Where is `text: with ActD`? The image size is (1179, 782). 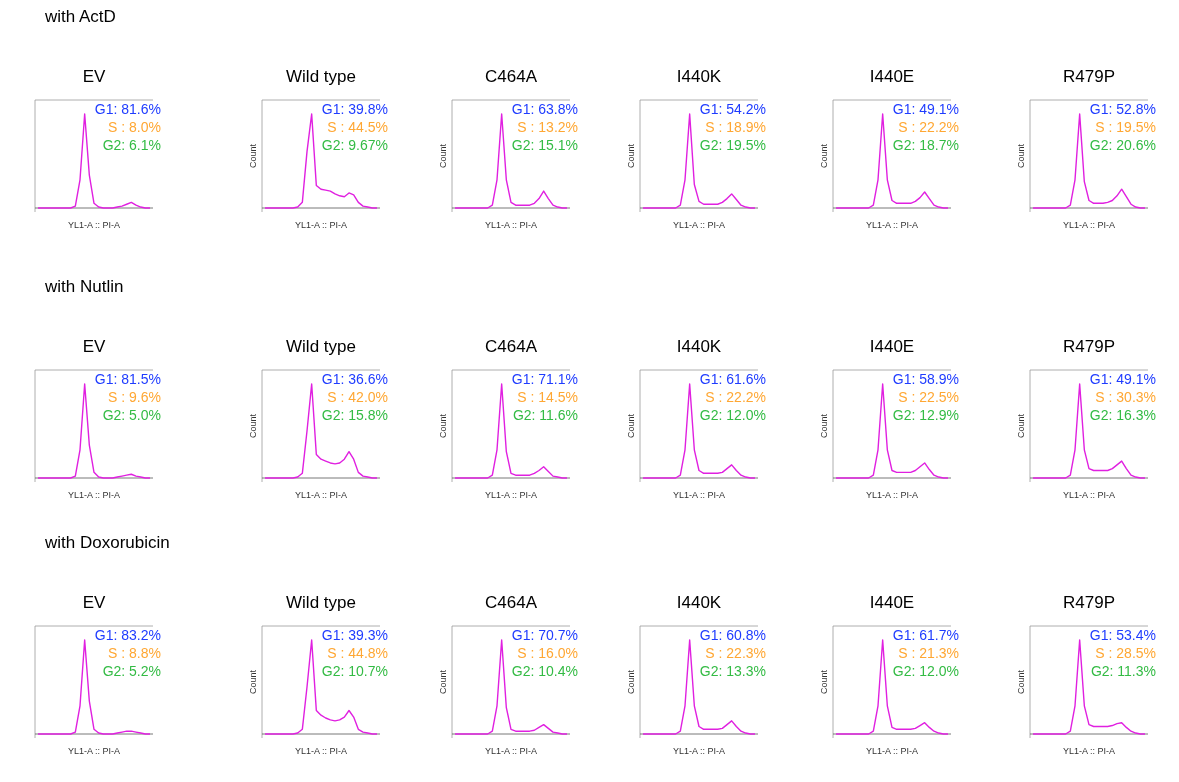
text: with ActD is located at coordinates (80, 16).